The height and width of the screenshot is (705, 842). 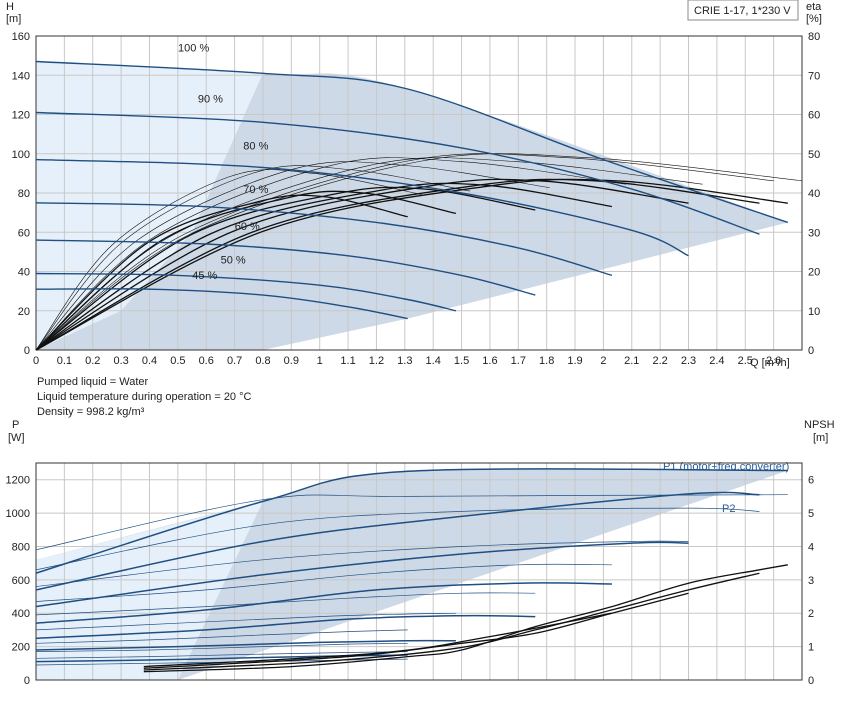 What do you see at coordinates (21, 648) in the screenshot?
I see `p-tick-label: 200` at bounding box center [21, 648].